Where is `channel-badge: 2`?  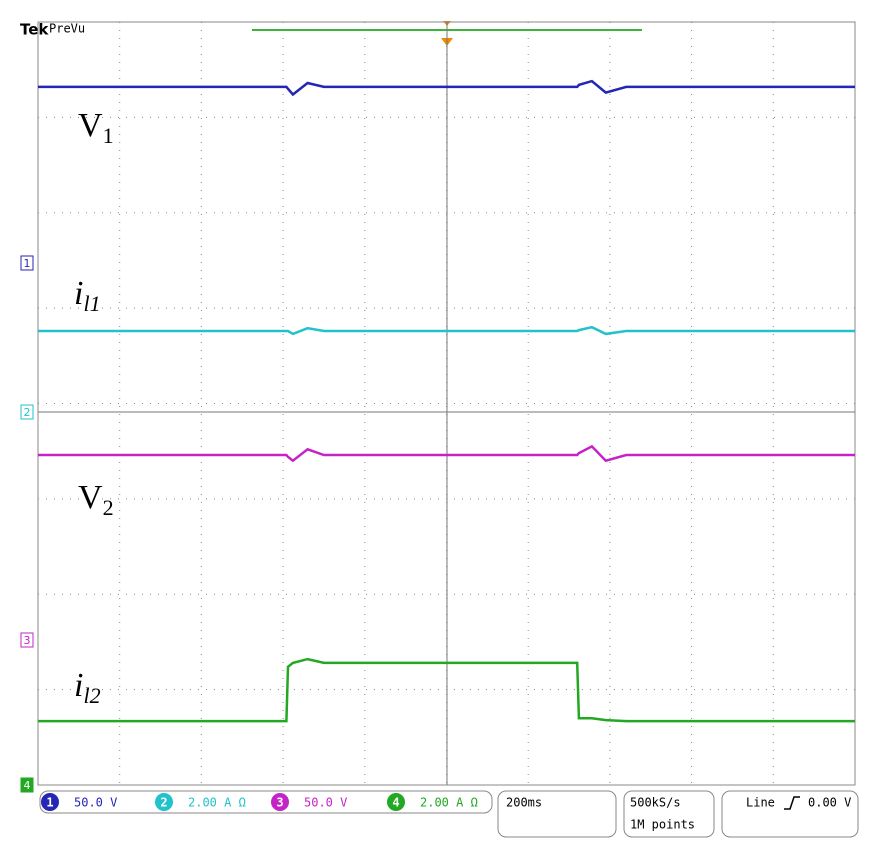 channel-badge: 2 is located at coordinates (163, 803).